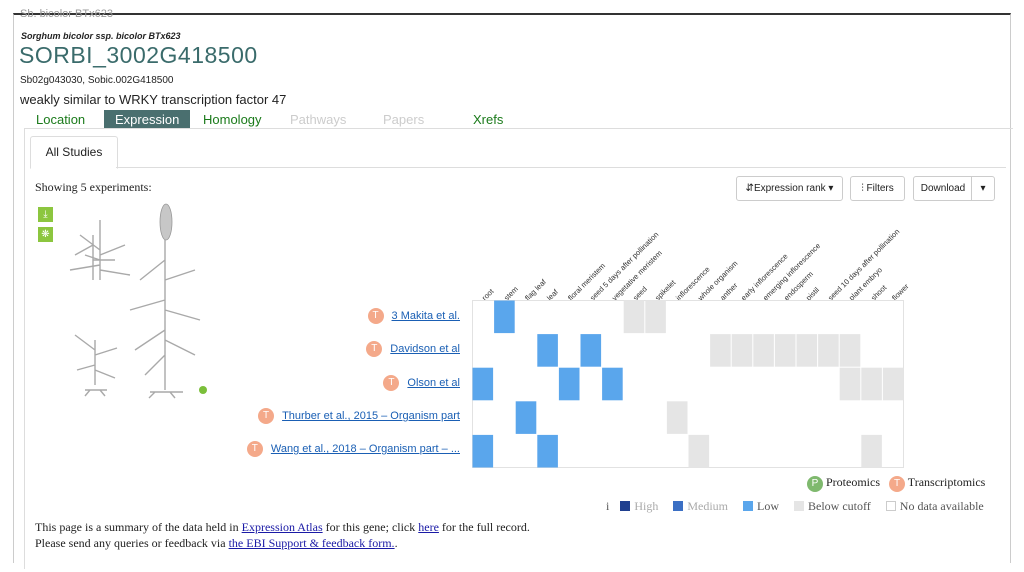 Image resolution: width=1024 pixels, height=572 pixels. What do you see at coordinates (425, 348) in the screenshot?
I see `experiment-link: Davidson et al` at bounding box center [425, 348].